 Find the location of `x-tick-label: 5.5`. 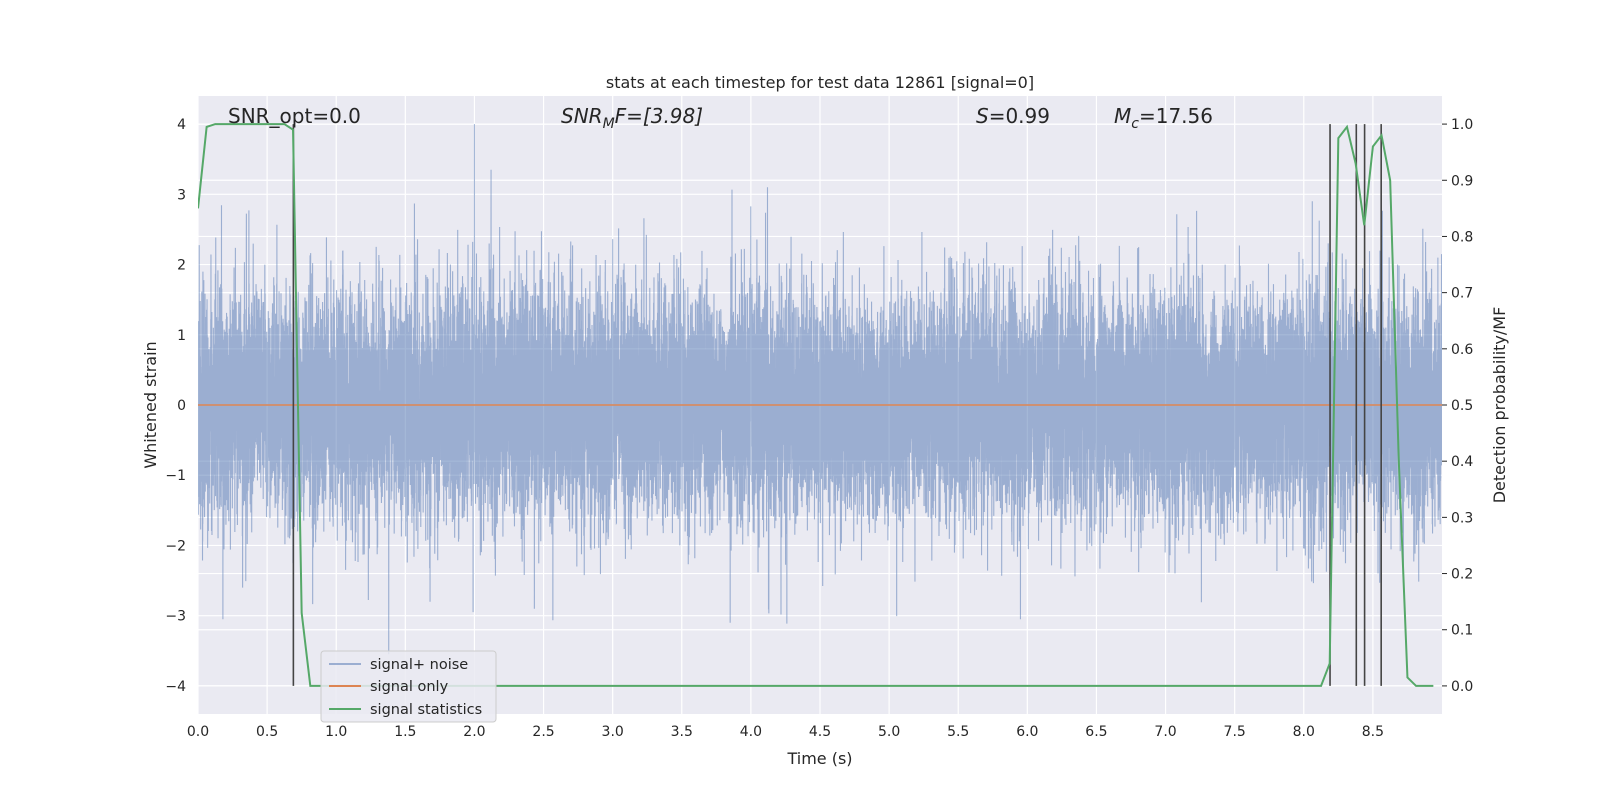

x-tick-label: 5.5 is located at coordinates (958, 732).